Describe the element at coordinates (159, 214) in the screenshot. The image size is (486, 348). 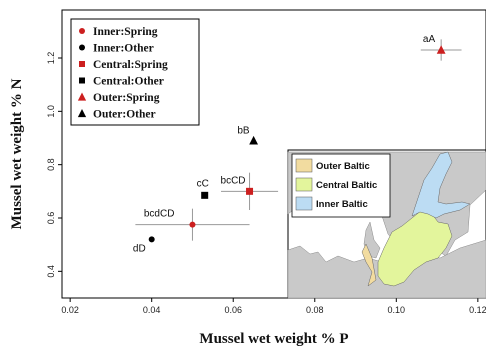
I see `point-label: bcdCD` at that location.